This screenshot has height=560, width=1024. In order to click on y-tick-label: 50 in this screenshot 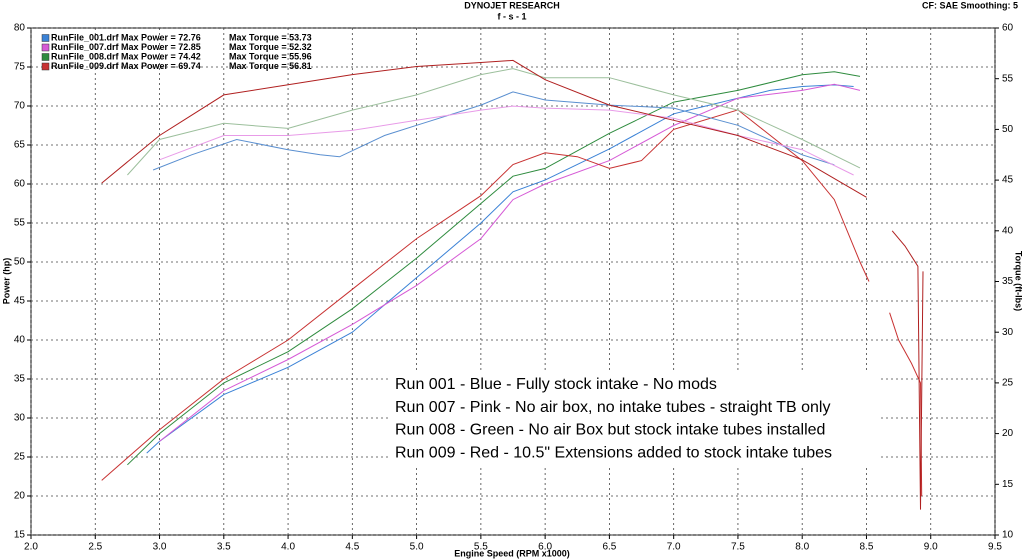, I will do `click(20, 262)`.